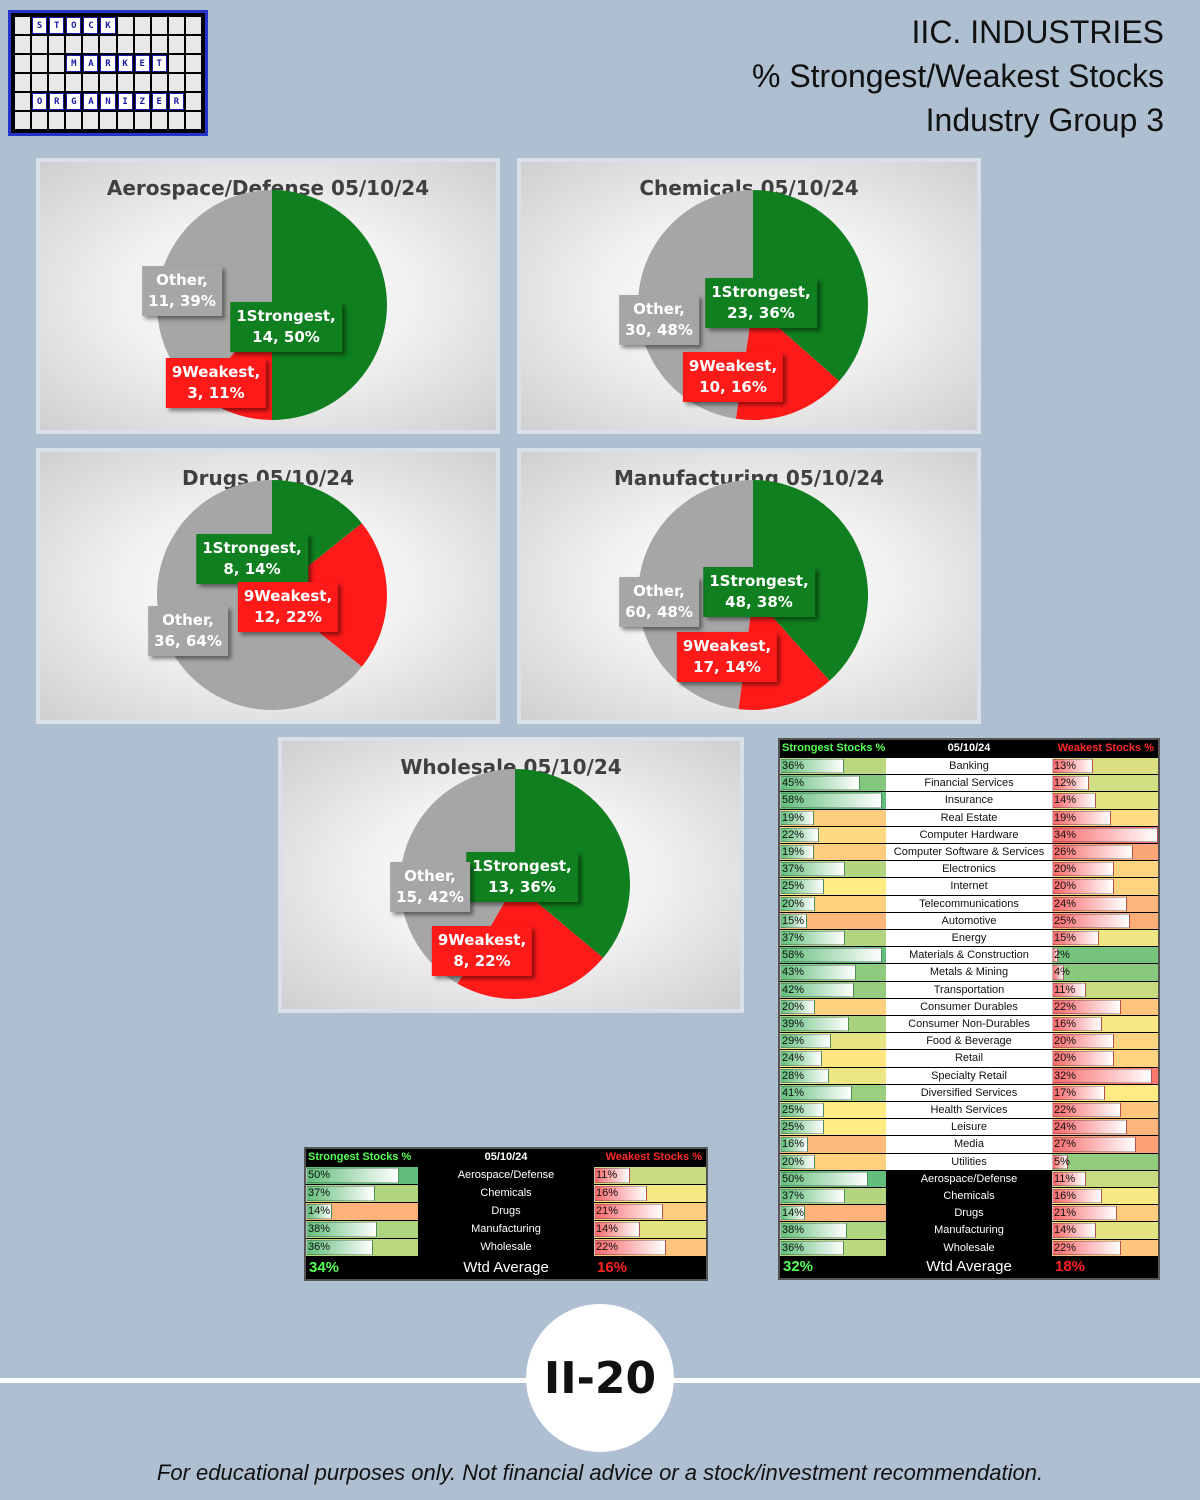  What do you see at coordinates (761, 313) in the screenshot?
I see `pie-label-value: 23, 36%` at bounding box center [761, 313].